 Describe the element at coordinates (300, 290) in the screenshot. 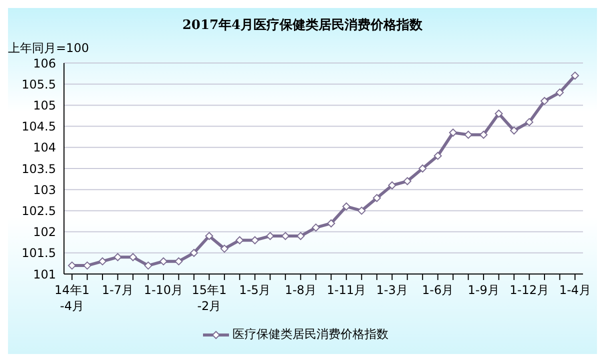

I see `x-tick-label: 1-8月` at that location.